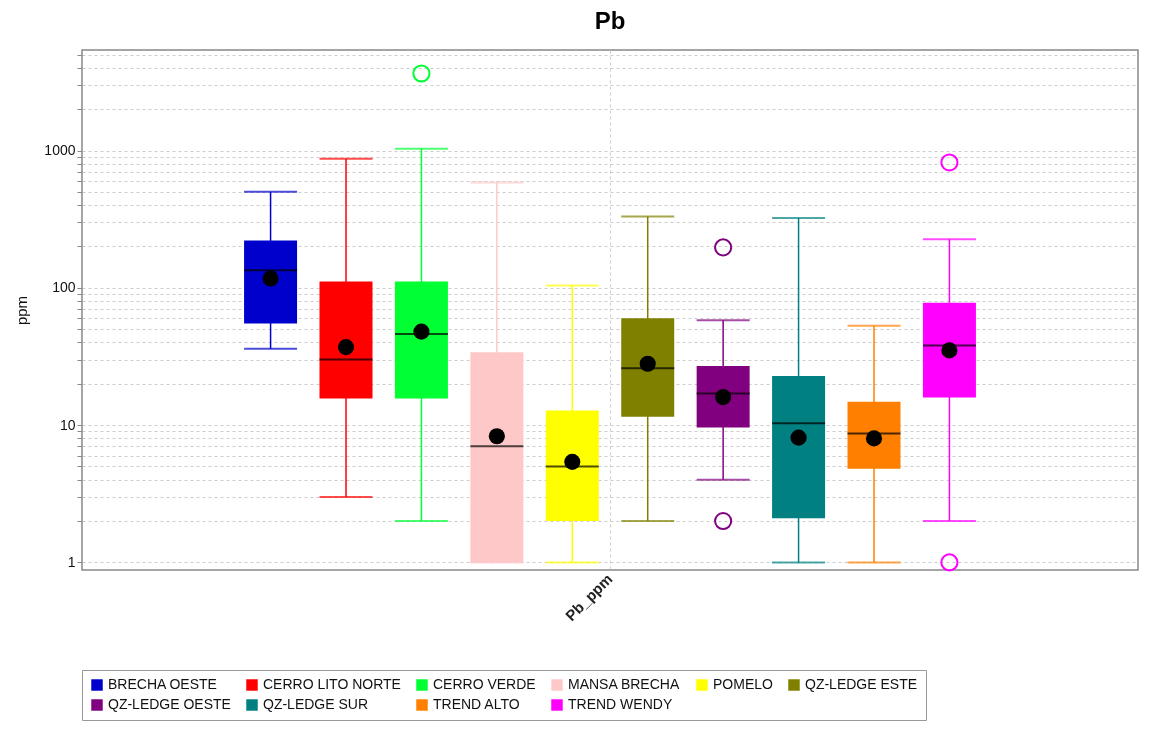 This screenshot has height=732, width=1151. What do you see at coordinates (60, 150) in the screenshot?
I see `y-tick-label: 1000` at bounding box center [60, 150].